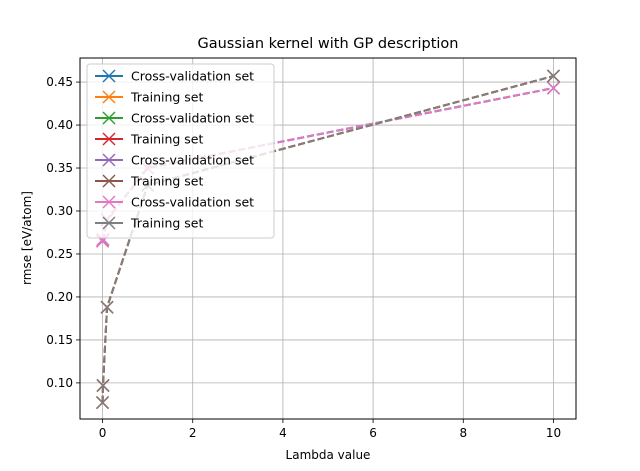 Image resolution: width=640 pixels, height=471 pixels. I want to click on x-tick-label: 0, so click(103, 433).